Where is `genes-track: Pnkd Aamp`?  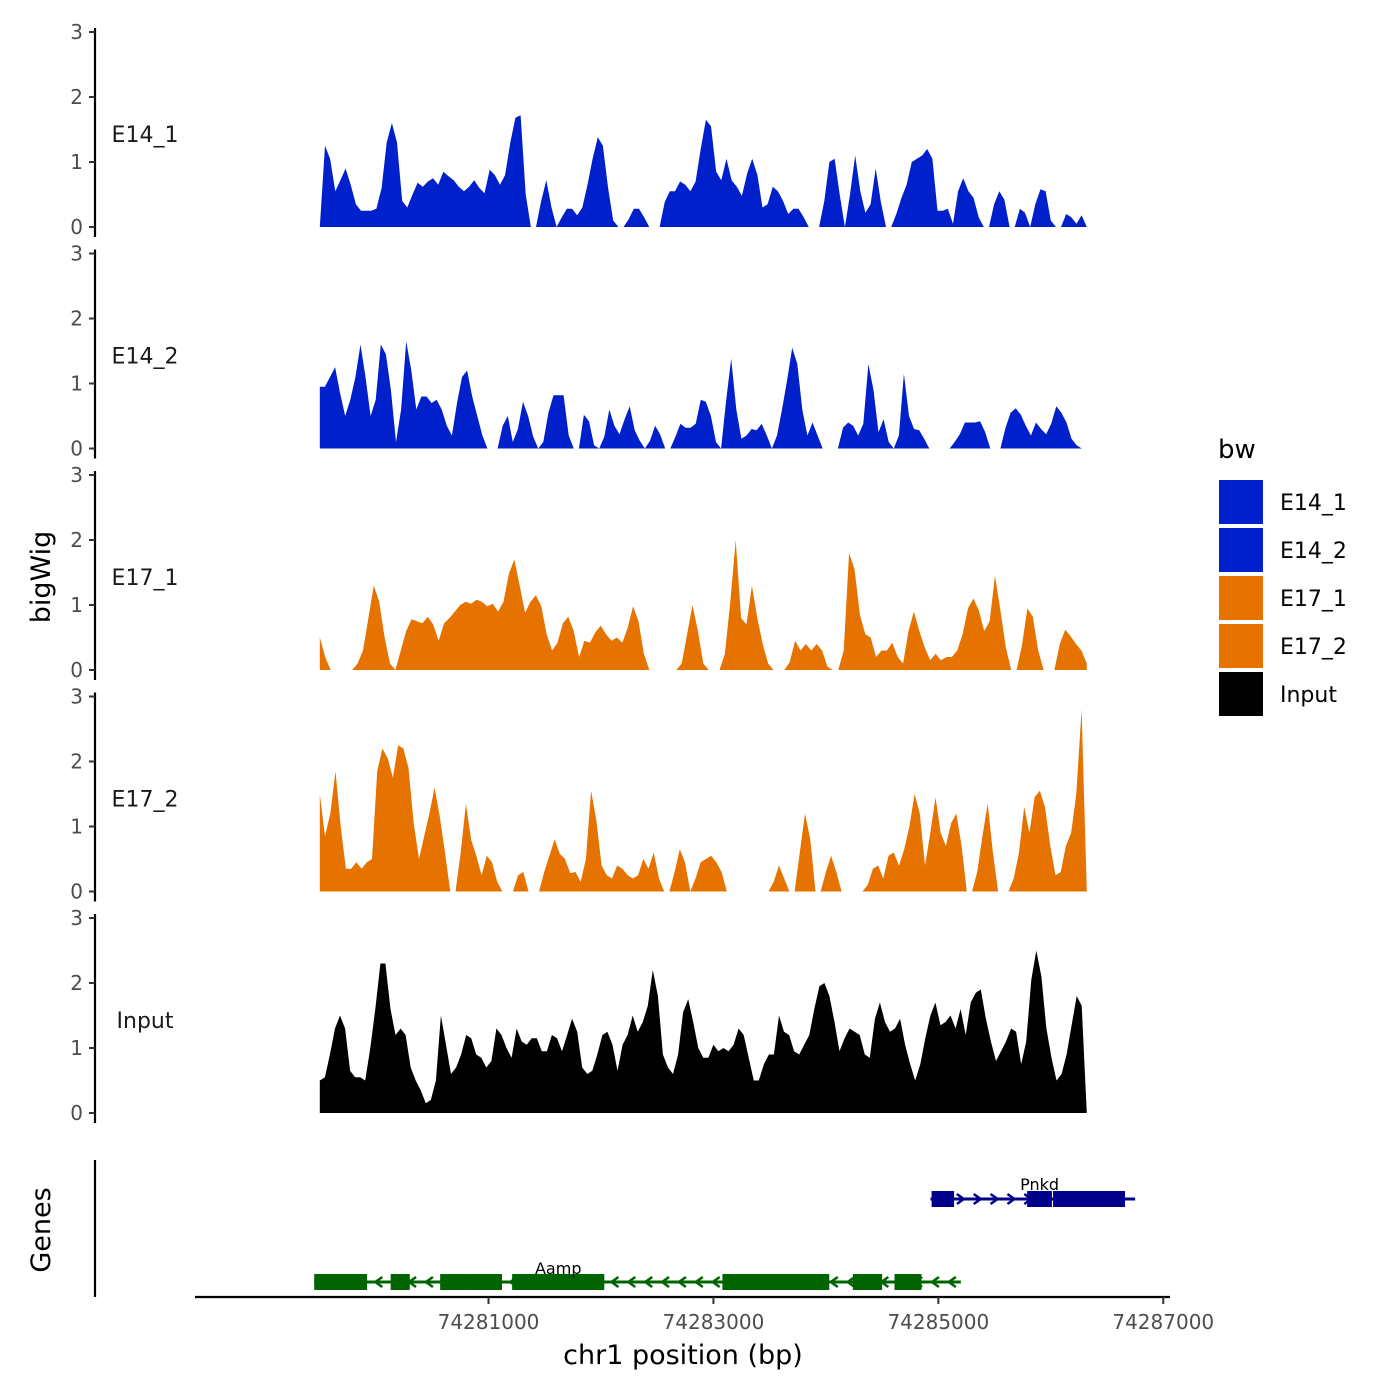 genes-track: Pnkd Aamp is located at coordinates (614, 1228).